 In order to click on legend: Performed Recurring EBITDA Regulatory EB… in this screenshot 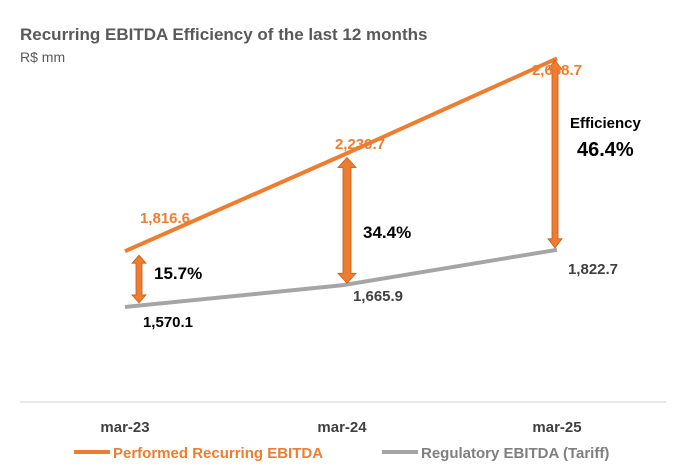, I will do `click(341, 453)`.